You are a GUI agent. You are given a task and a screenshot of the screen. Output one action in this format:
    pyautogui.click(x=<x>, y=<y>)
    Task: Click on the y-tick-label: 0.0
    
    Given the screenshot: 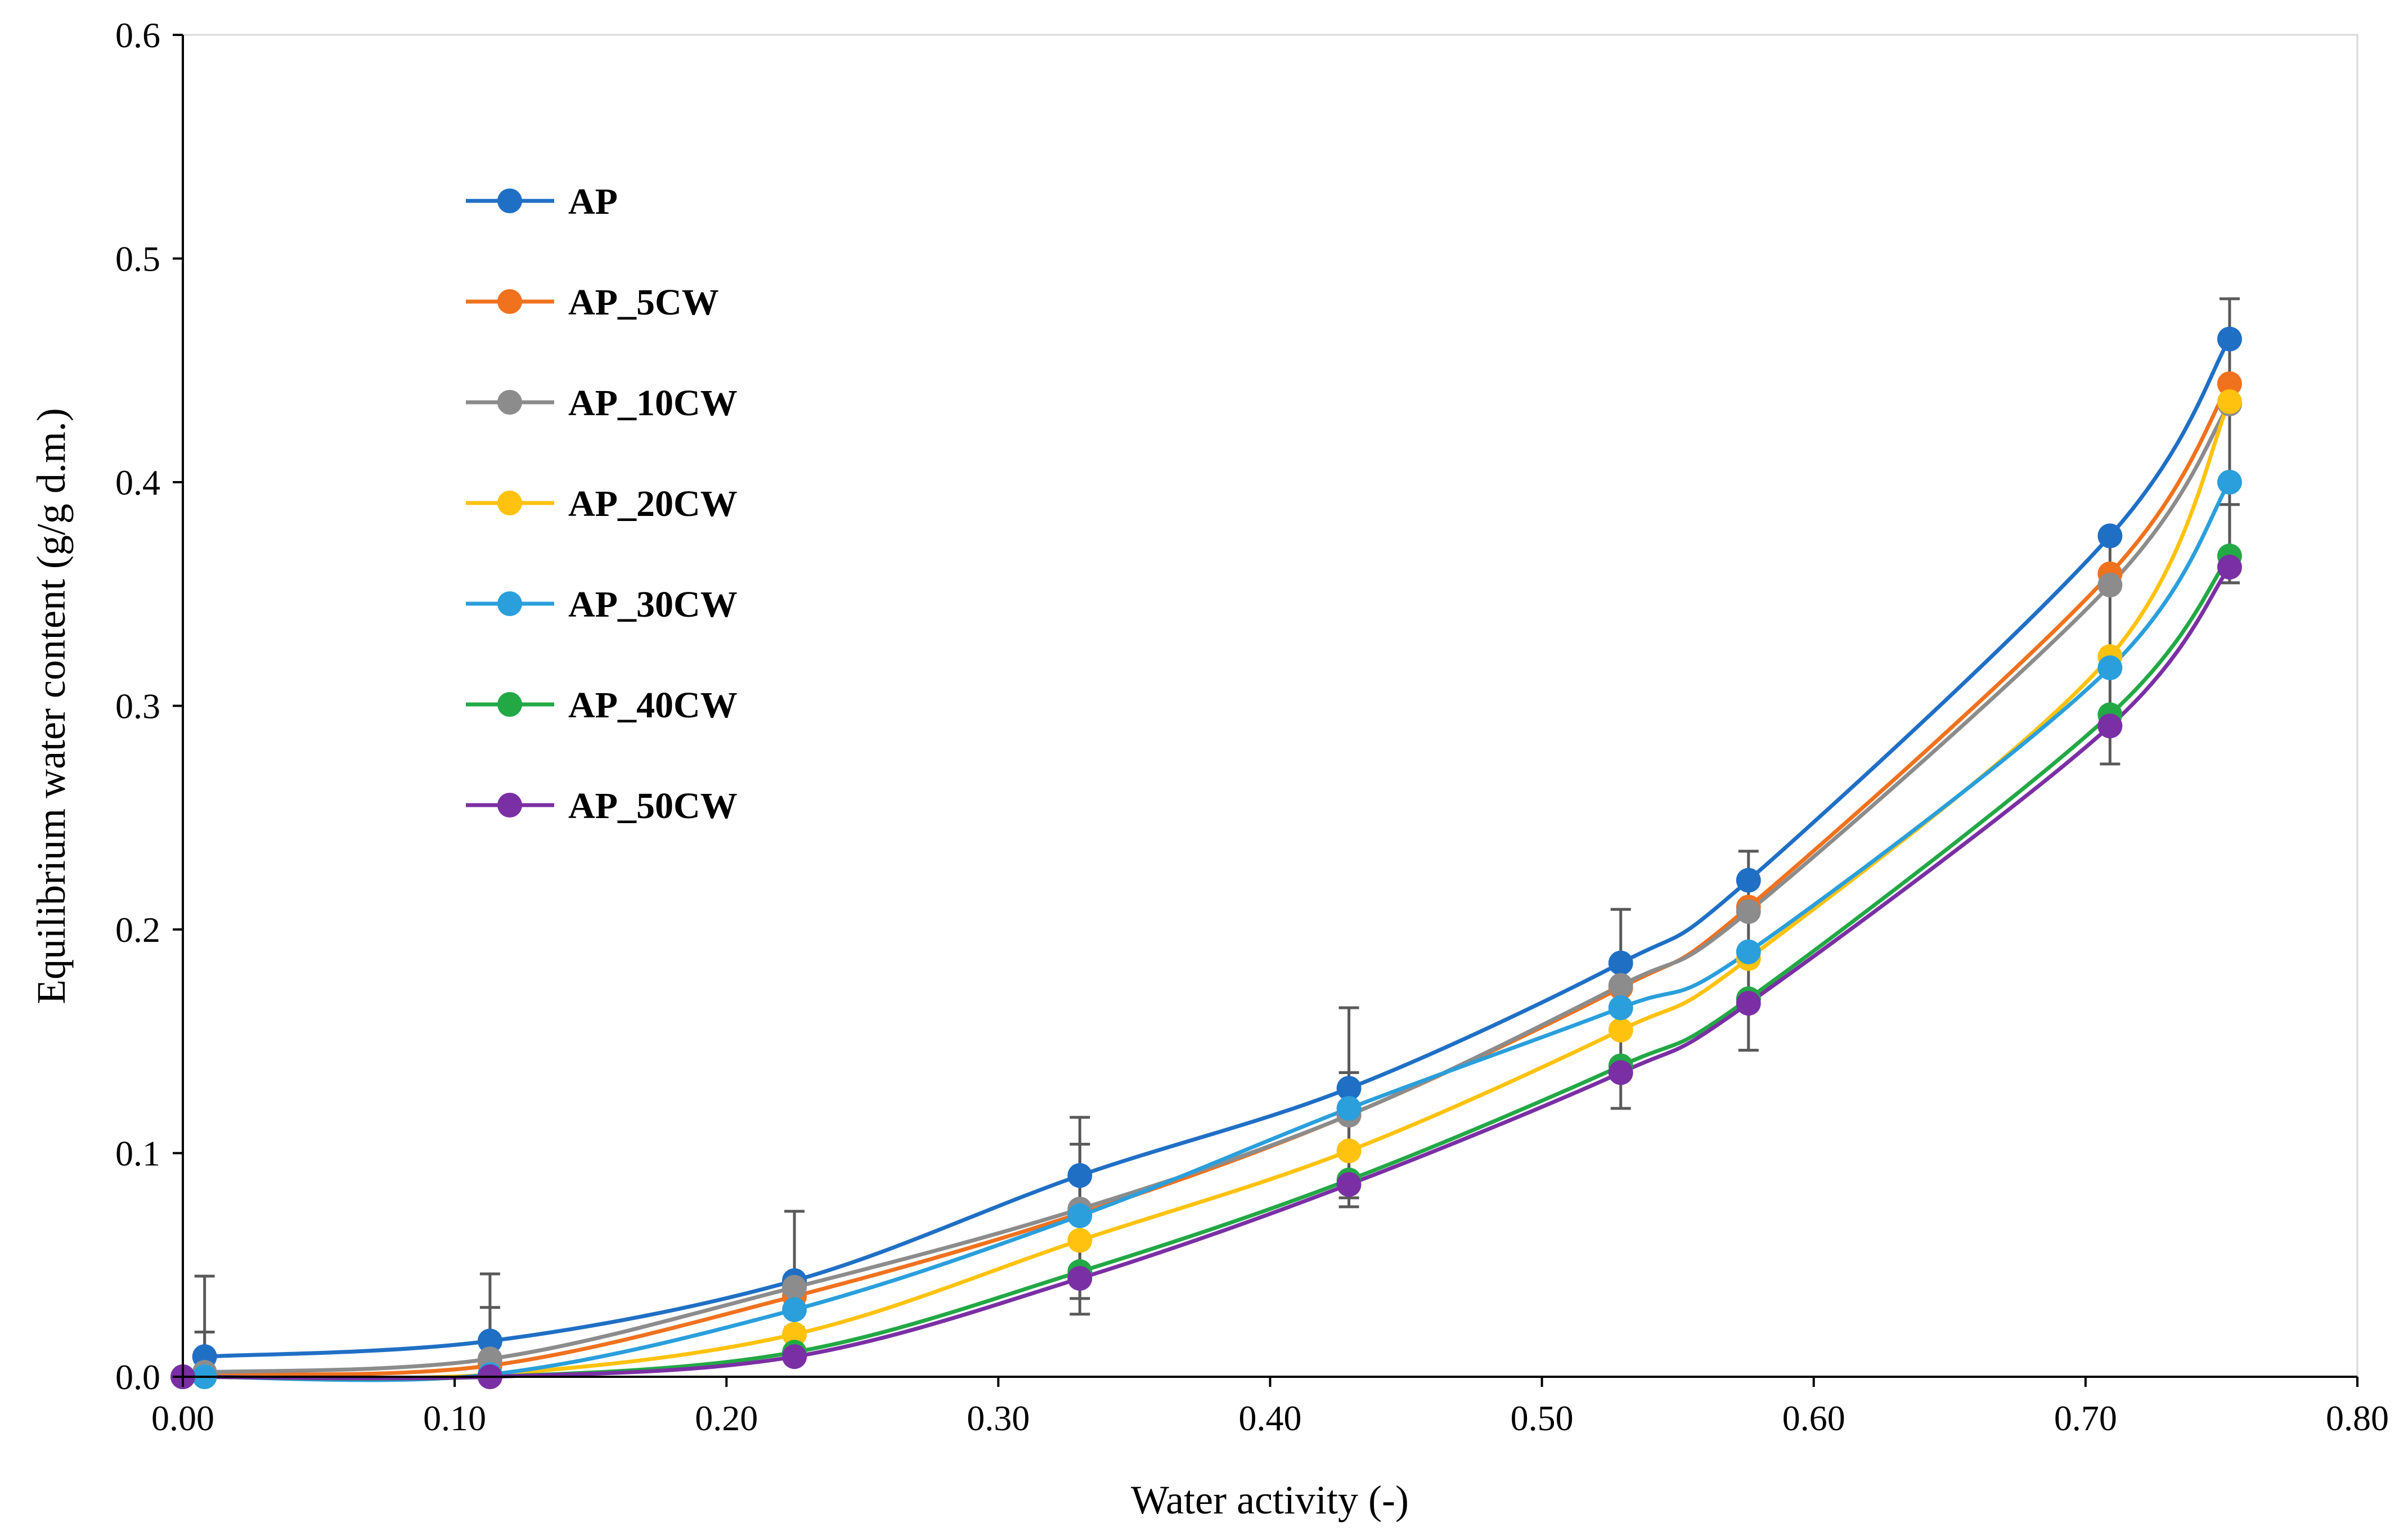 What is the action you would take?
    pyautogui.click(x=137, y=1377)
    